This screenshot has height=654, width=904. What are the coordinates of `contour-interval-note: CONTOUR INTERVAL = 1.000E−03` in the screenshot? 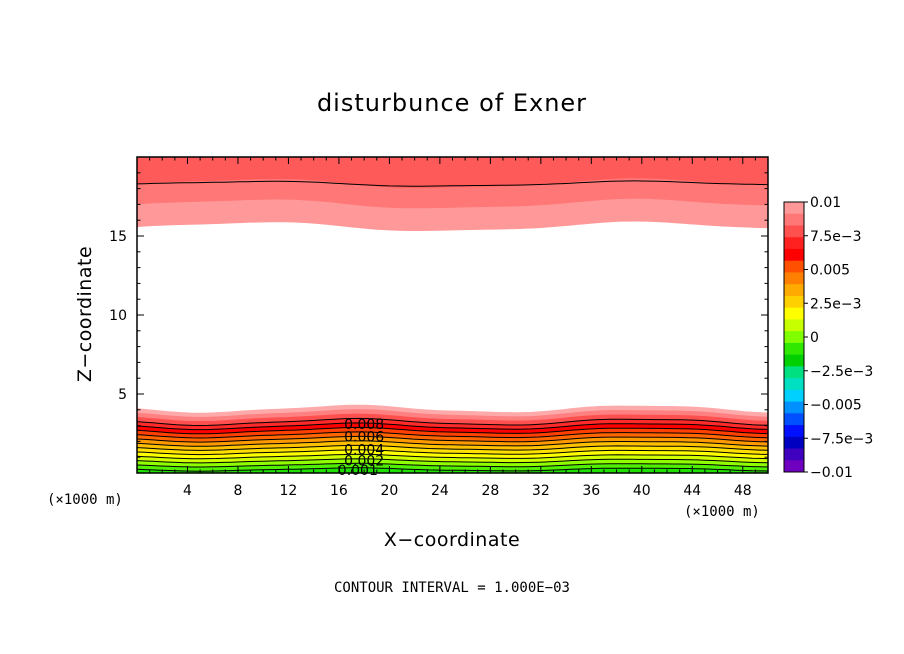 It's located at (452, 588).